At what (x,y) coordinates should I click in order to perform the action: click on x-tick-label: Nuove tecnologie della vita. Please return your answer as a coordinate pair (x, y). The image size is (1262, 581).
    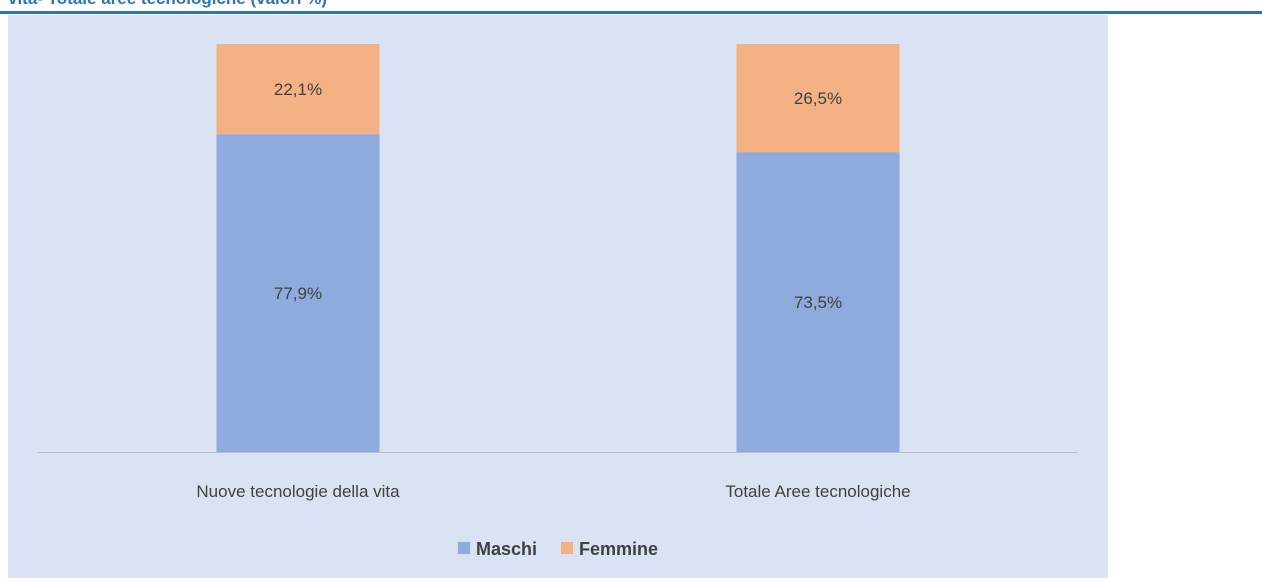
    Looking at the image, I should click on (298, 491).